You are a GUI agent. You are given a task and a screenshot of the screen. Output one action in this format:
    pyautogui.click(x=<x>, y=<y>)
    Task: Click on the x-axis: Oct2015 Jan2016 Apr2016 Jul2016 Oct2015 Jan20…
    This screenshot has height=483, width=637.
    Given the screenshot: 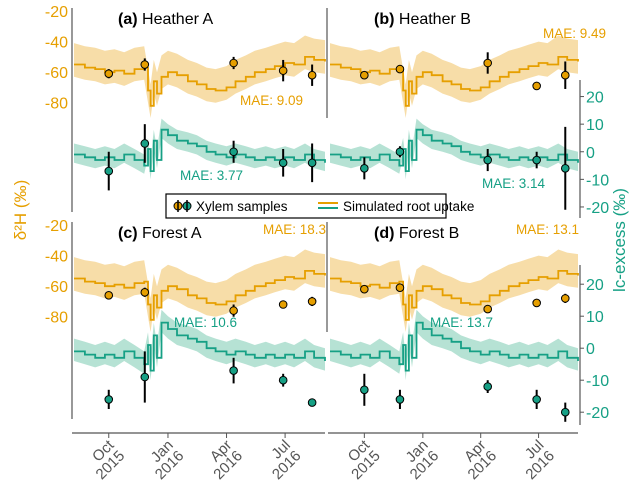 What is the action you would take?
    pyautogui.click(x=325, y=457)
    